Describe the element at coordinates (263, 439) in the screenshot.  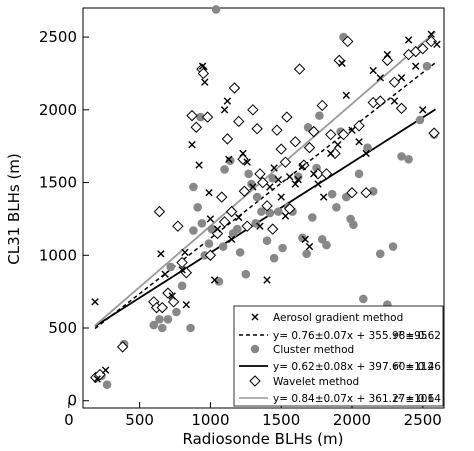
I see `x-axis-title: Radiosonde BLHs (m)` at that location.